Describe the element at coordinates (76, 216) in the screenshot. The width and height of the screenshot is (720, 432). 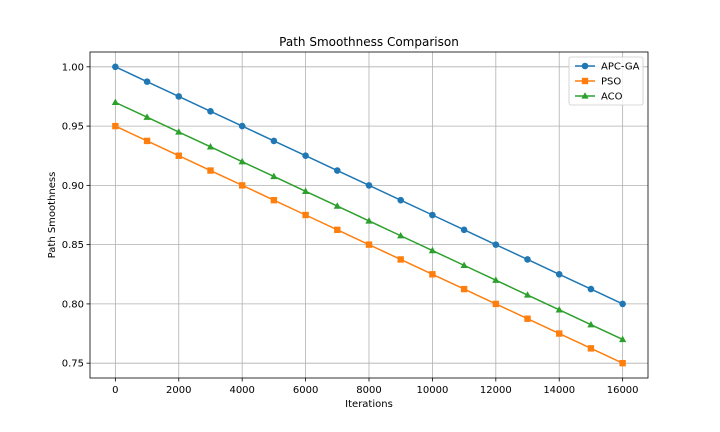
I see `y-axis: 0.75 0.80 0.85 0.90 0.95 1.00` at that location.